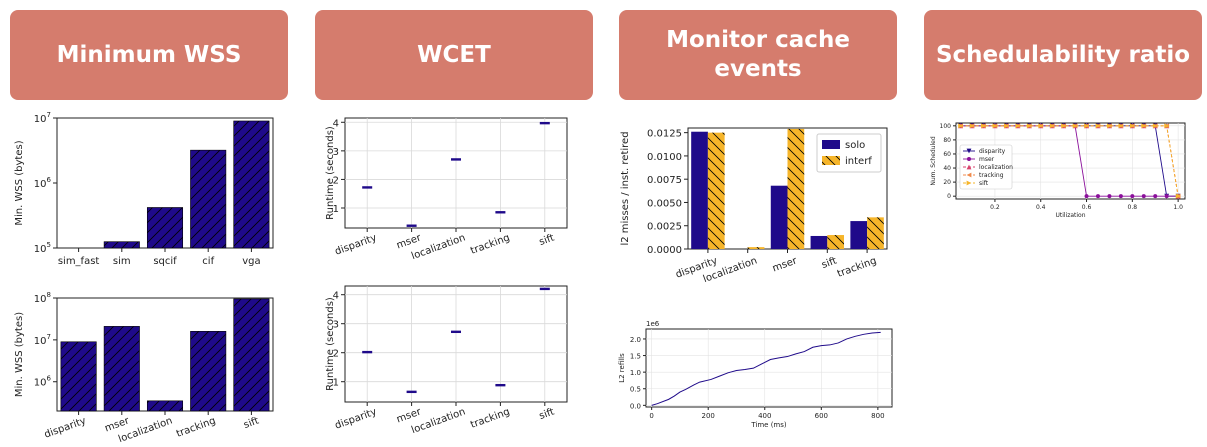 The image size is (1207, 447). What do you see at coordinates (949, 196) in the screenshot?
I see `y-tick-label: 0` at bounding box center [949, 196].